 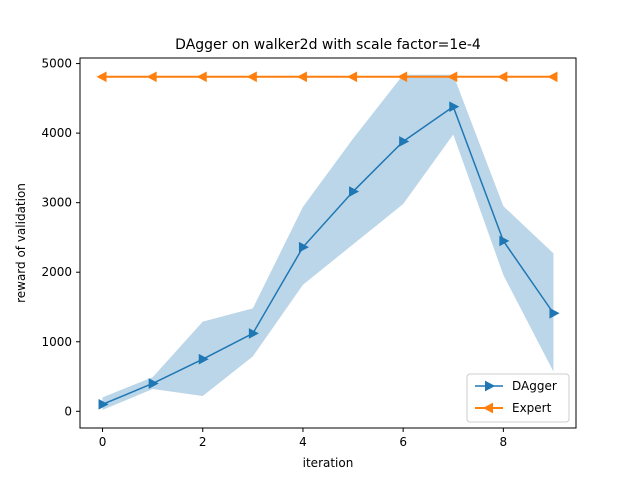 What do you see at coordinates (56, 64) in the screenshot?
I see `y-tick-label: 5000` at bounding box center [56, 64].